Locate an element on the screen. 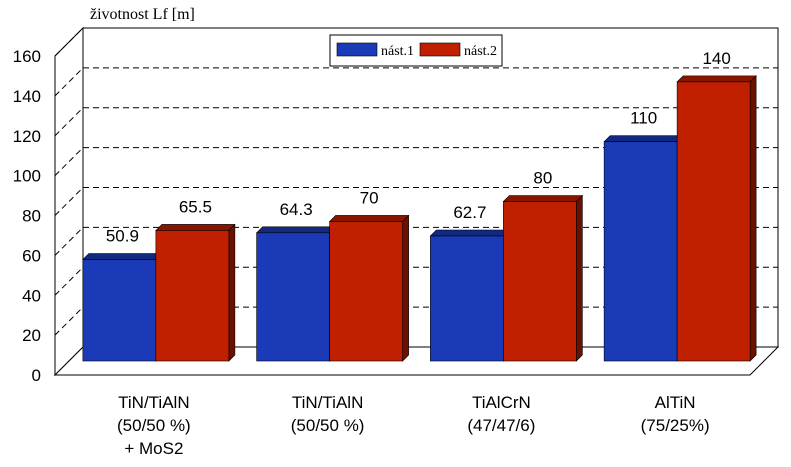 The height and width of the screenshot is (467, 791). y-tick-label: 100 is located at coordinates (27, 176).